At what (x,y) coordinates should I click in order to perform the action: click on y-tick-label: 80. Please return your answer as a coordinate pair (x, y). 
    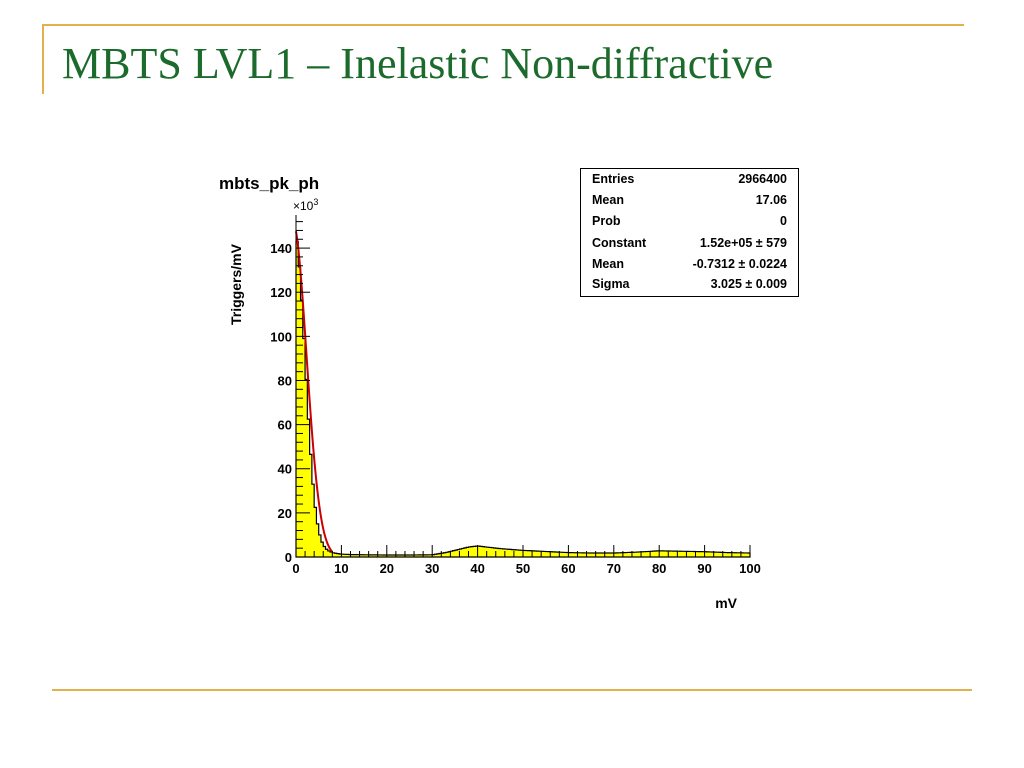
    Looking at the image, I should click on (285, 380).